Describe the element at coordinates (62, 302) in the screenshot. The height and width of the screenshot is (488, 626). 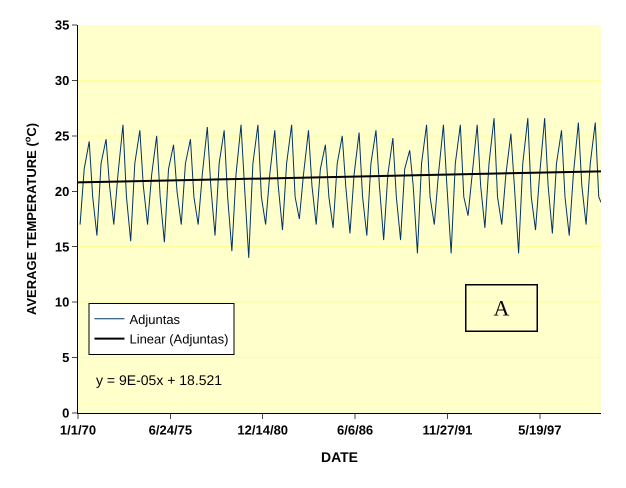
I see `y-tick-label: 10` at that location.